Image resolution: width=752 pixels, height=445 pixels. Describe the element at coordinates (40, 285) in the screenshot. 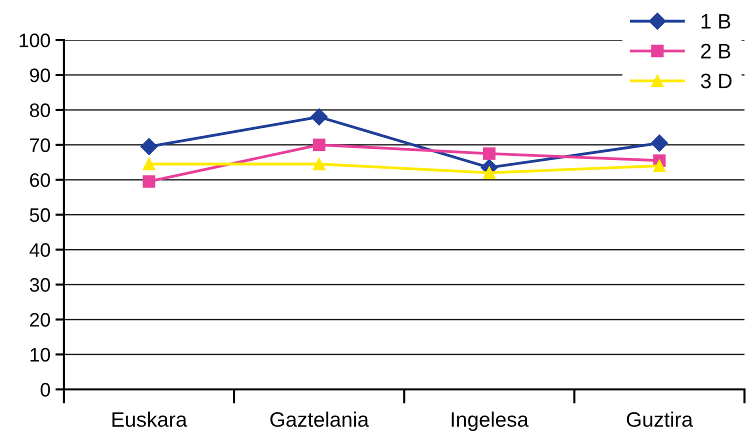

I see `y-tick-label: 30` at that location.